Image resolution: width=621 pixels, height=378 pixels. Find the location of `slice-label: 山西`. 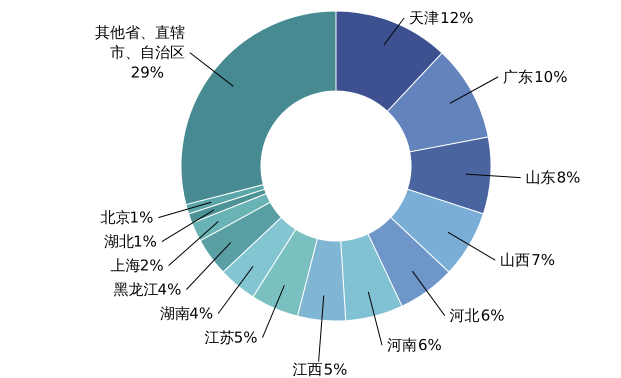

slice-label: 山西 is located at coordinates (515, 260).